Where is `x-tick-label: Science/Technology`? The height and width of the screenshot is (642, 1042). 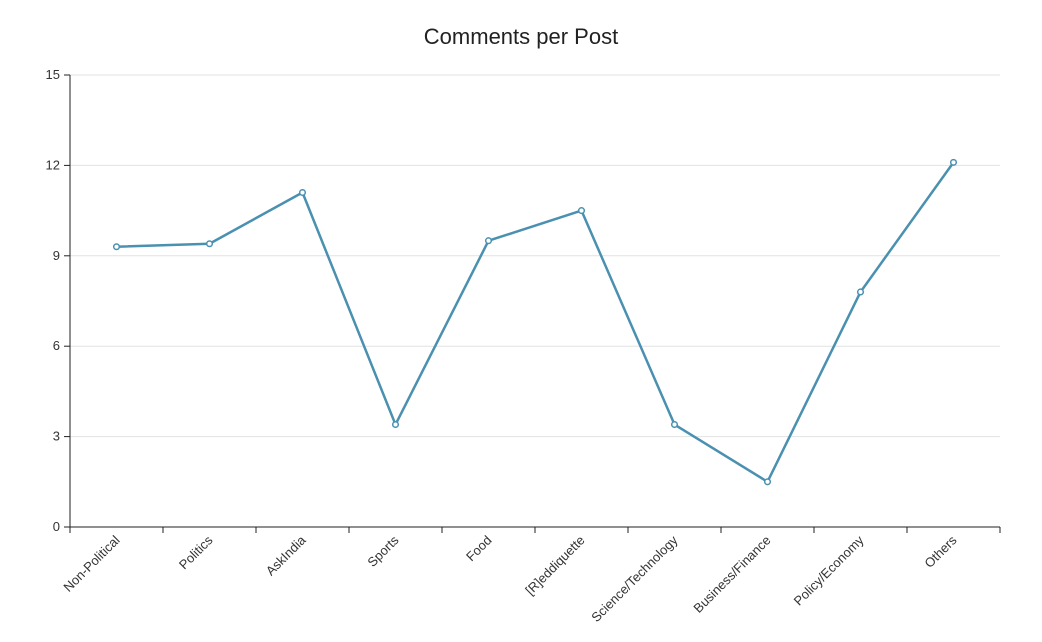
x-tick-label: Science/Technology is located at coordinates (634, 578).